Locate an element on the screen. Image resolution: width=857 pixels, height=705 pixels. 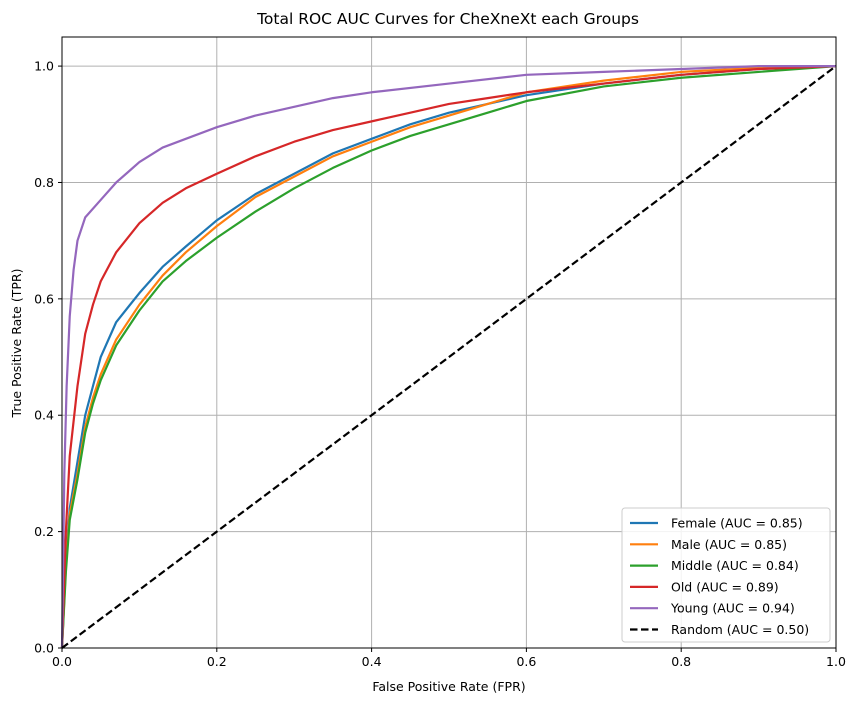
x-tick-label: 1.0 is located at coordinates (836, 661).